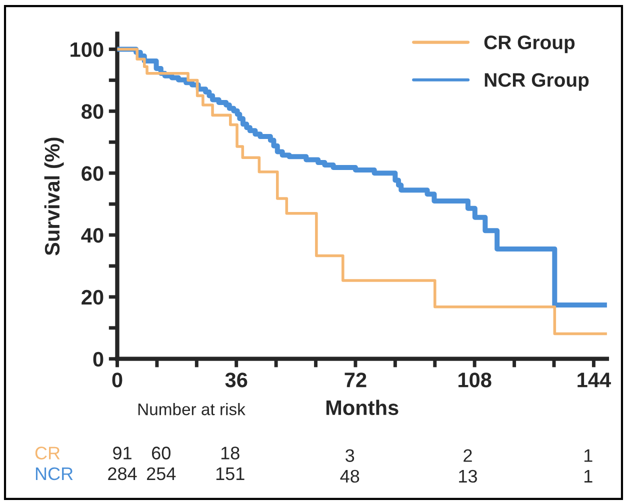 Image resolution: width=627 pixels, height=504 pixels. Describe the element at coordinates (536, 82) in the screenshot. I see `legend-label: NCR Group` at that location.